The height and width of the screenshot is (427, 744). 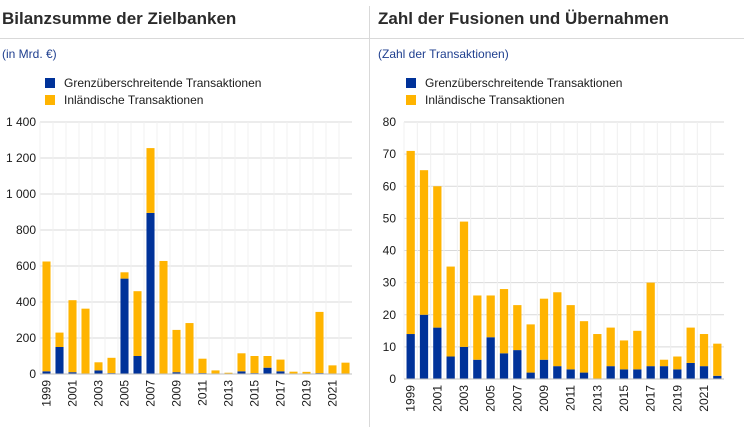 What do you see at coordinates (390, 283) in the screenshot?
I see `y-tick-label: 30` at bounding box center [390, 283].